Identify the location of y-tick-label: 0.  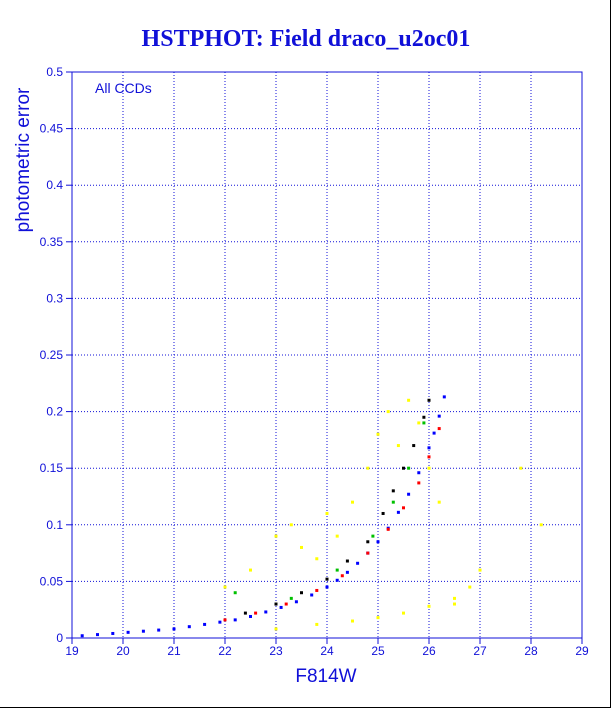
(59, 638).